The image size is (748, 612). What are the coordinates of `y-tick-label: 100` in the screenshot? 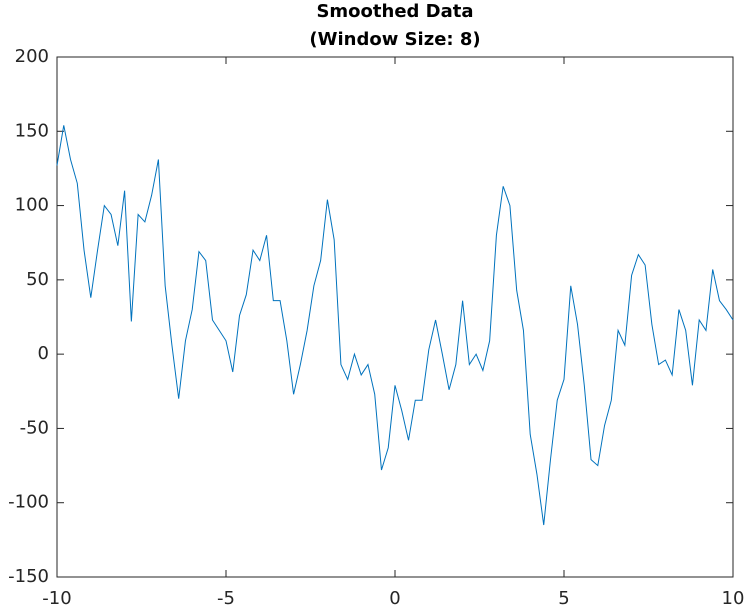 It's located at (32, 205).